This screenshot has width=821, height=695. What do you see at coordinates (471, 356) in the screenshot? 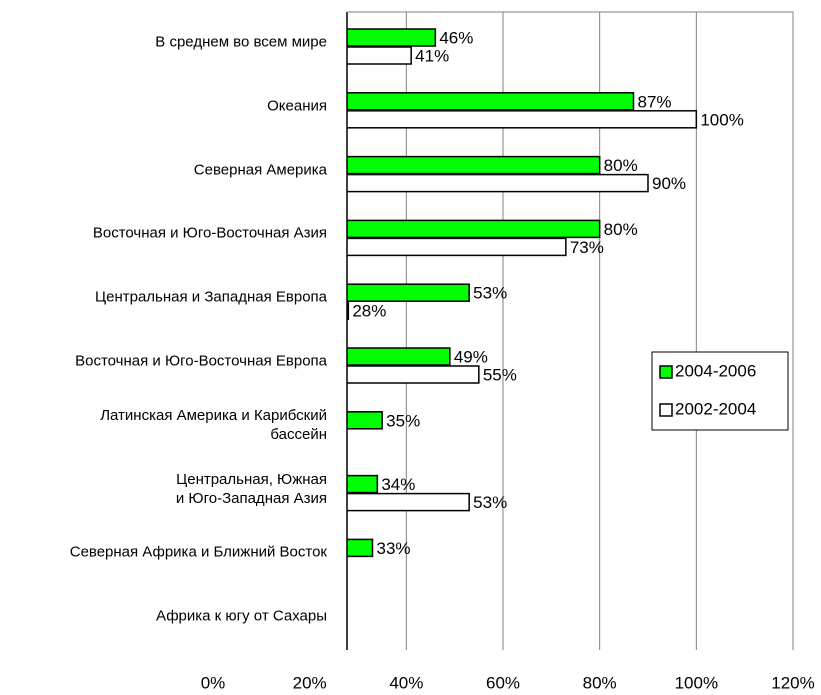
I see `value-label: 49%` at bounding box center [471, 356].